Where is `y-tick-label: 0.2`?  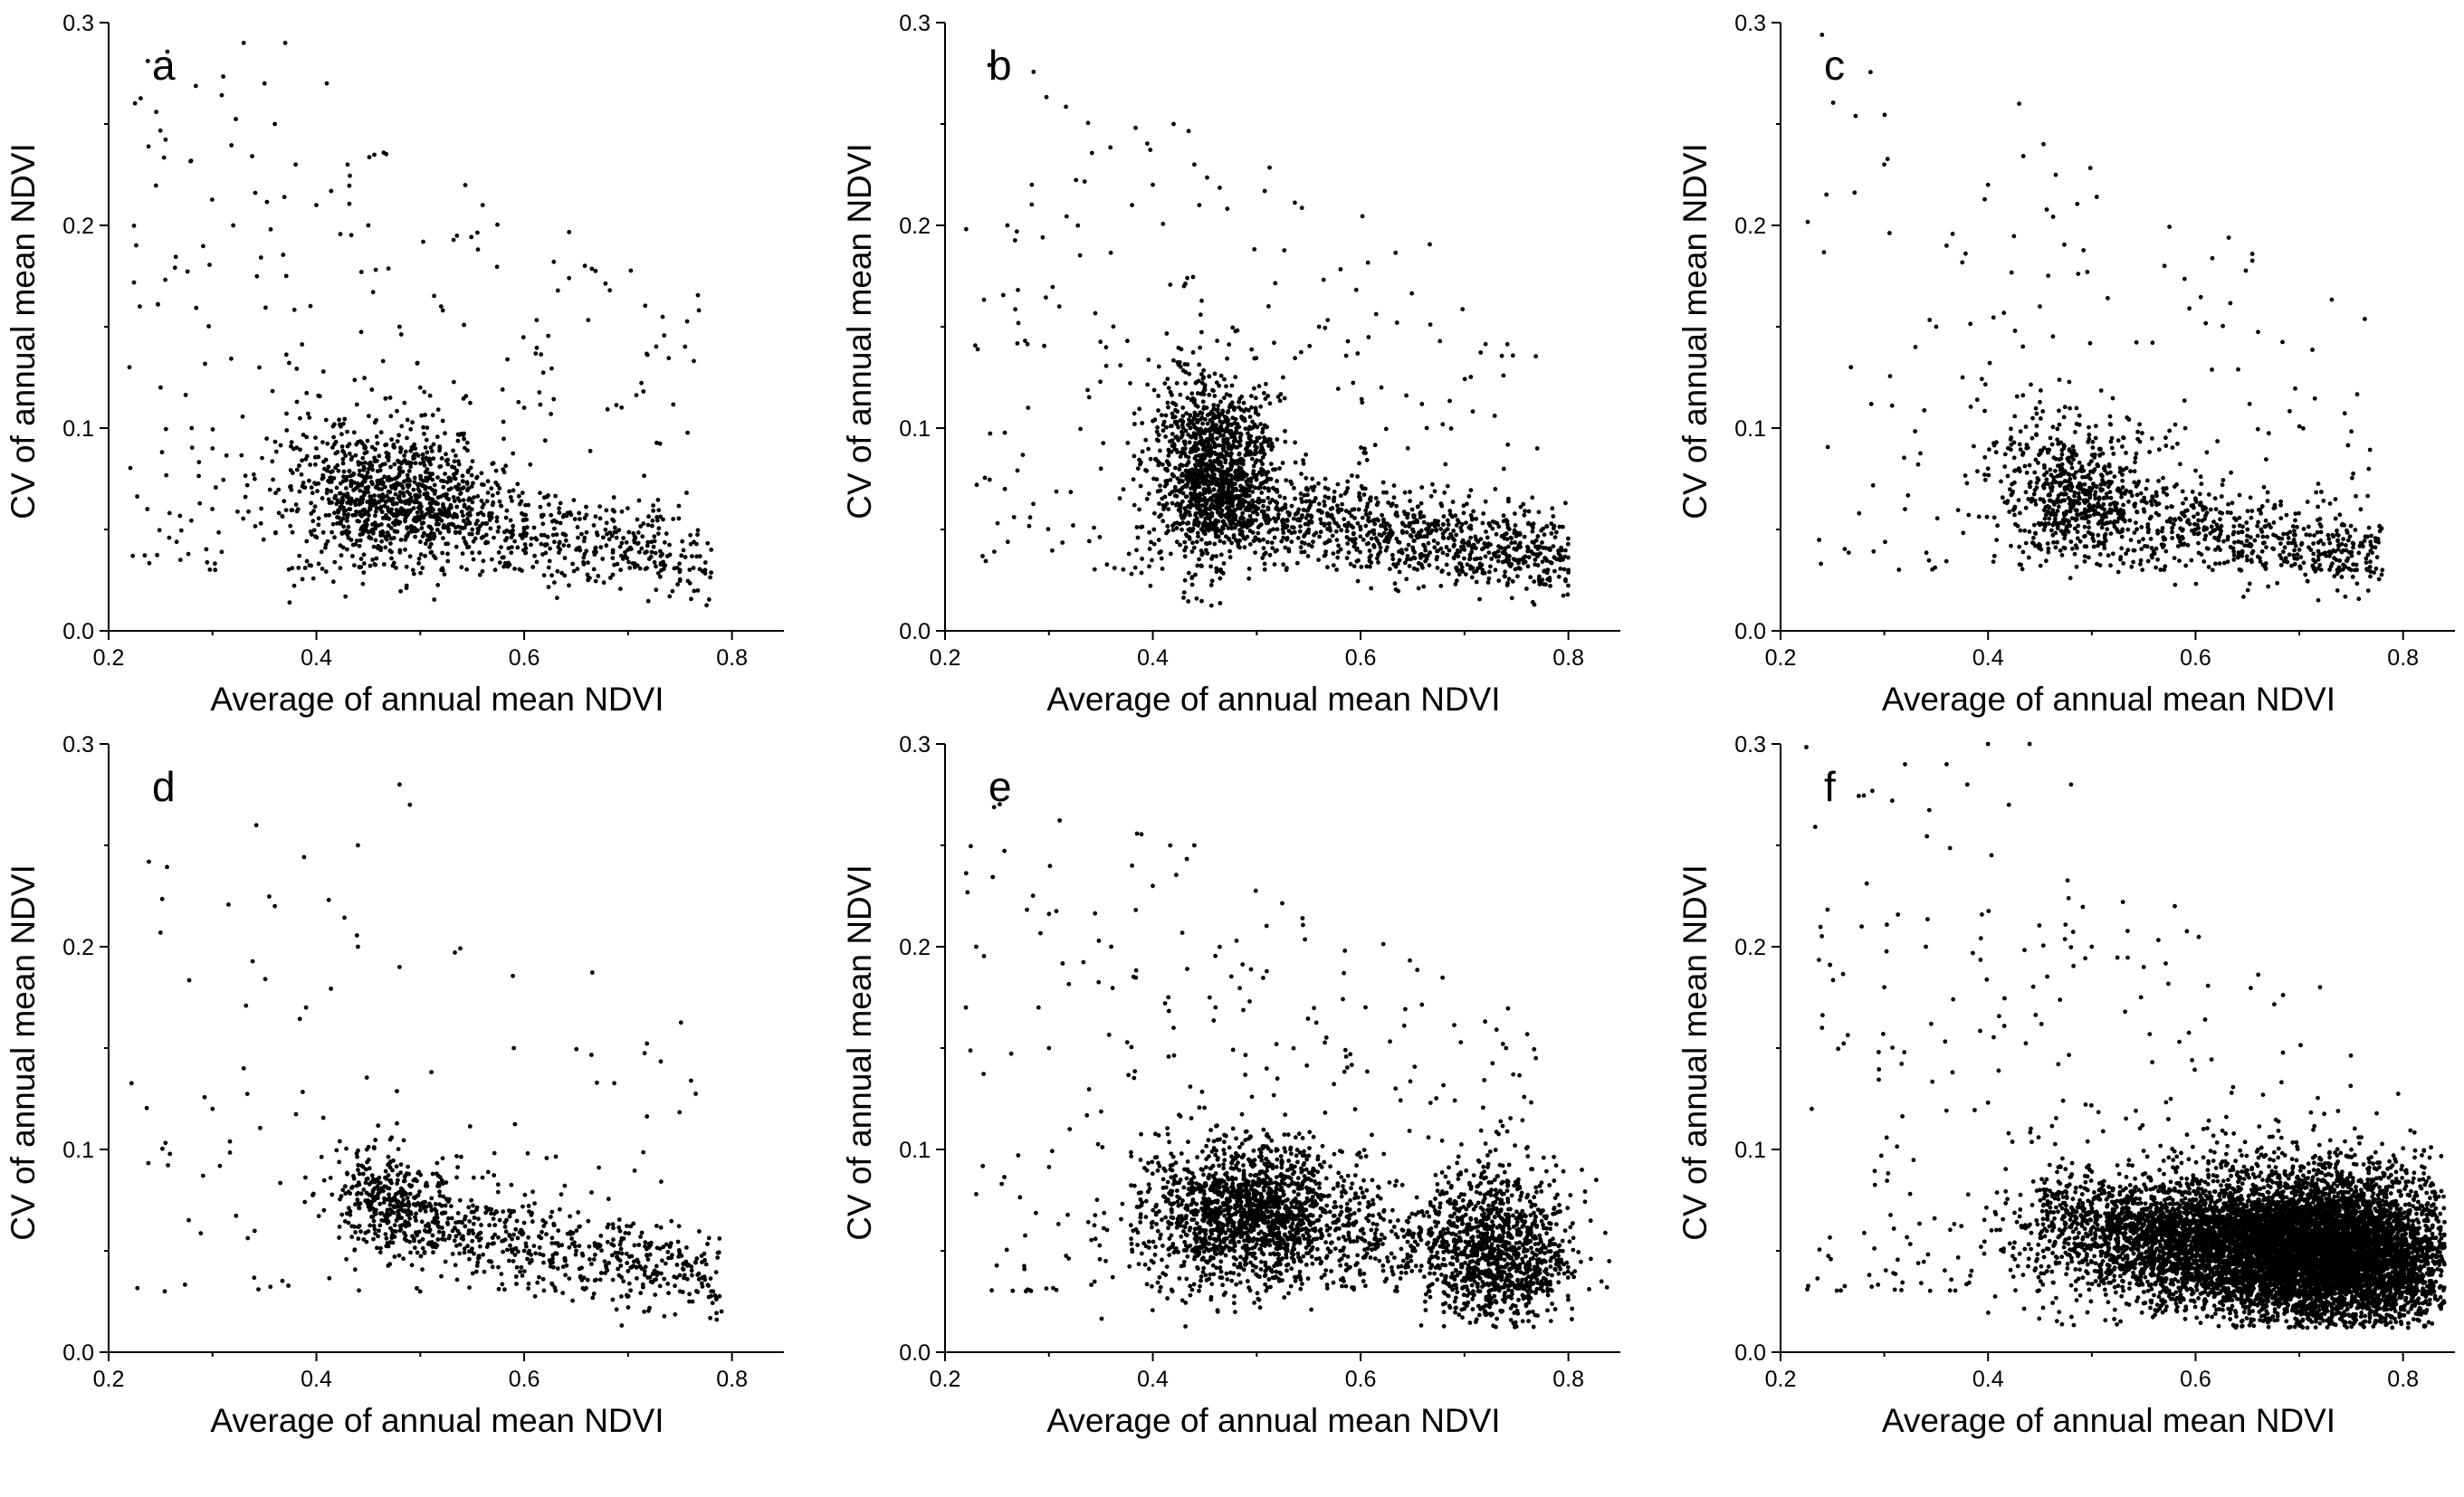
y-tick-label: 0.2 is located at coordinates (915, 226).